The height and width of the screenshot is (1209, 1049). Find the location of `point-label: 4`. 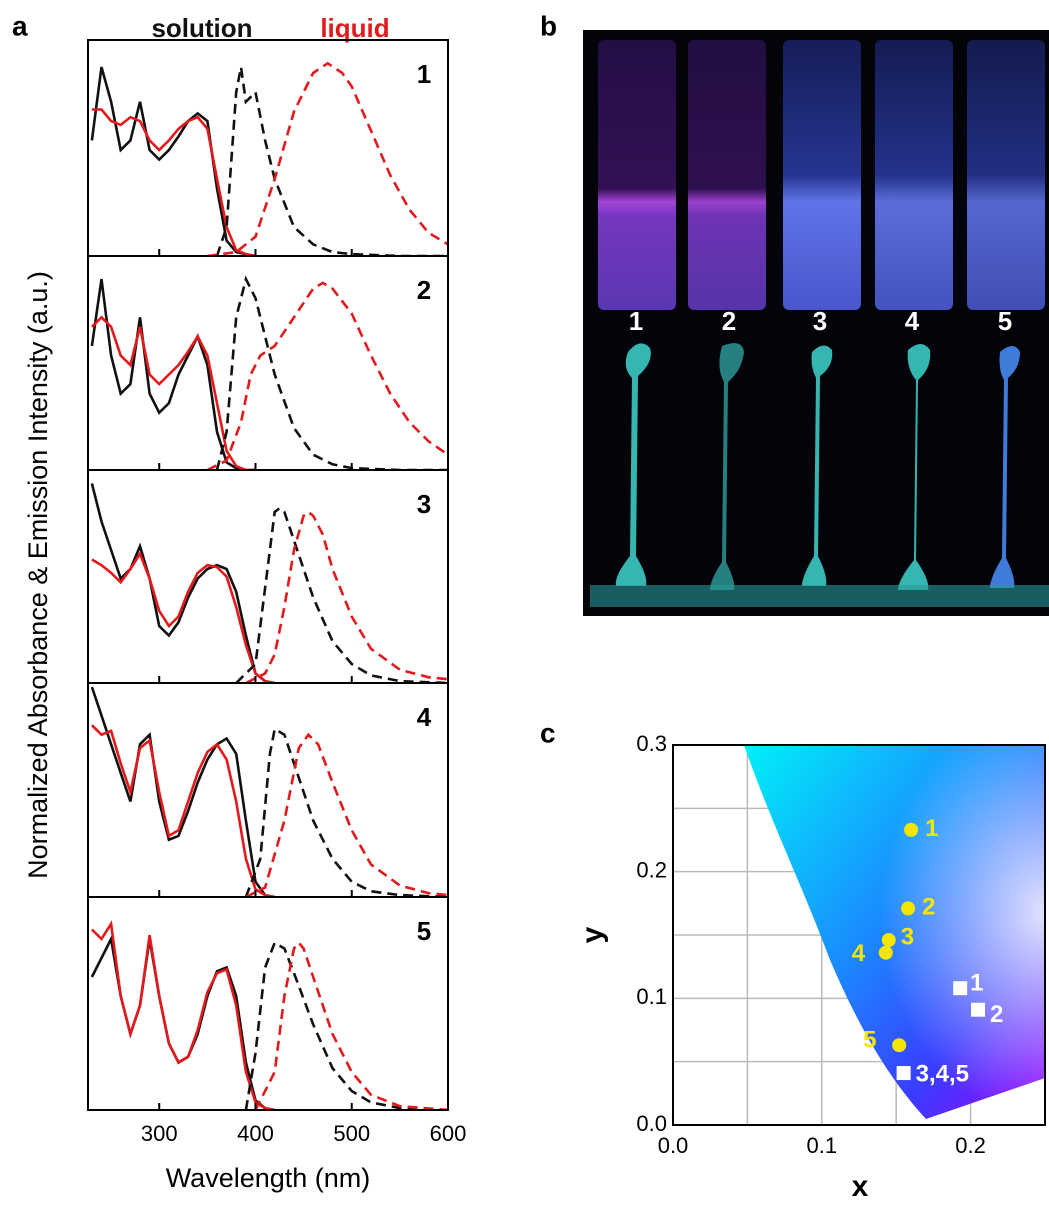

point-label: 4 is located at coordinates (859, 953).